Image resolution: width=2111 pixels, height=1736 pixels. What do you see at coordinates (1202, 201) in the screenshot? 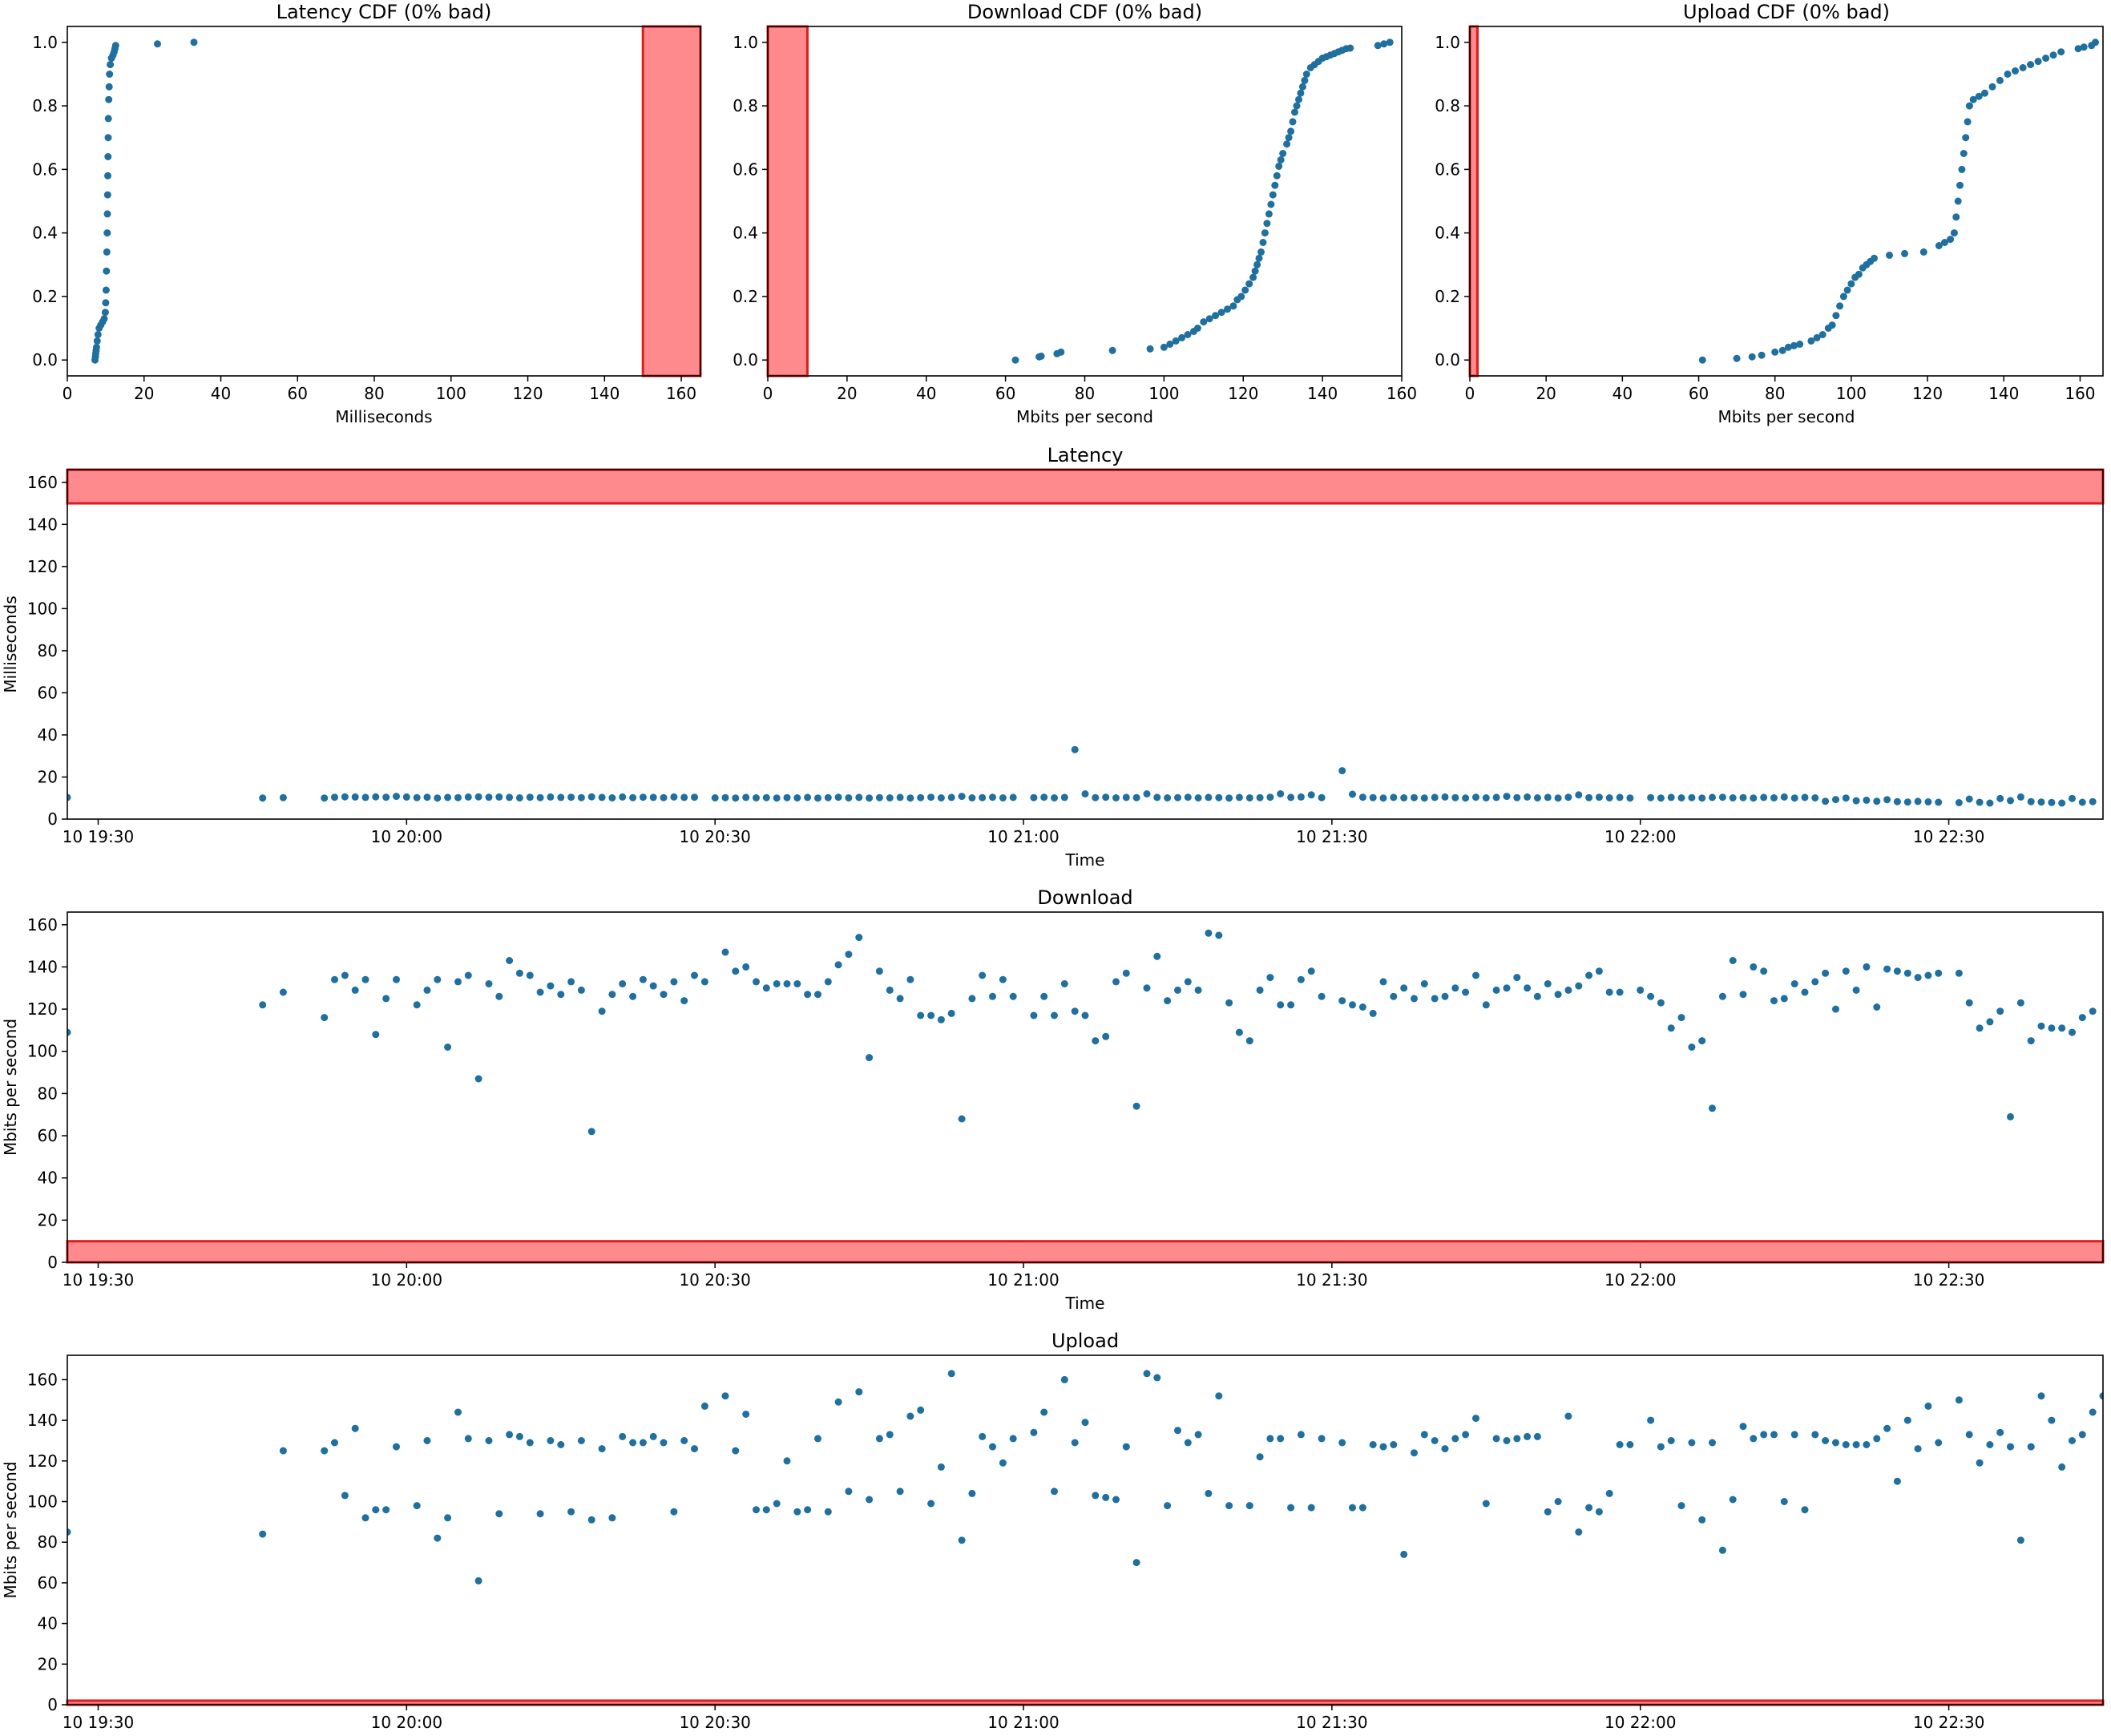
I see `data-series` at bounding box center [1202, 201].